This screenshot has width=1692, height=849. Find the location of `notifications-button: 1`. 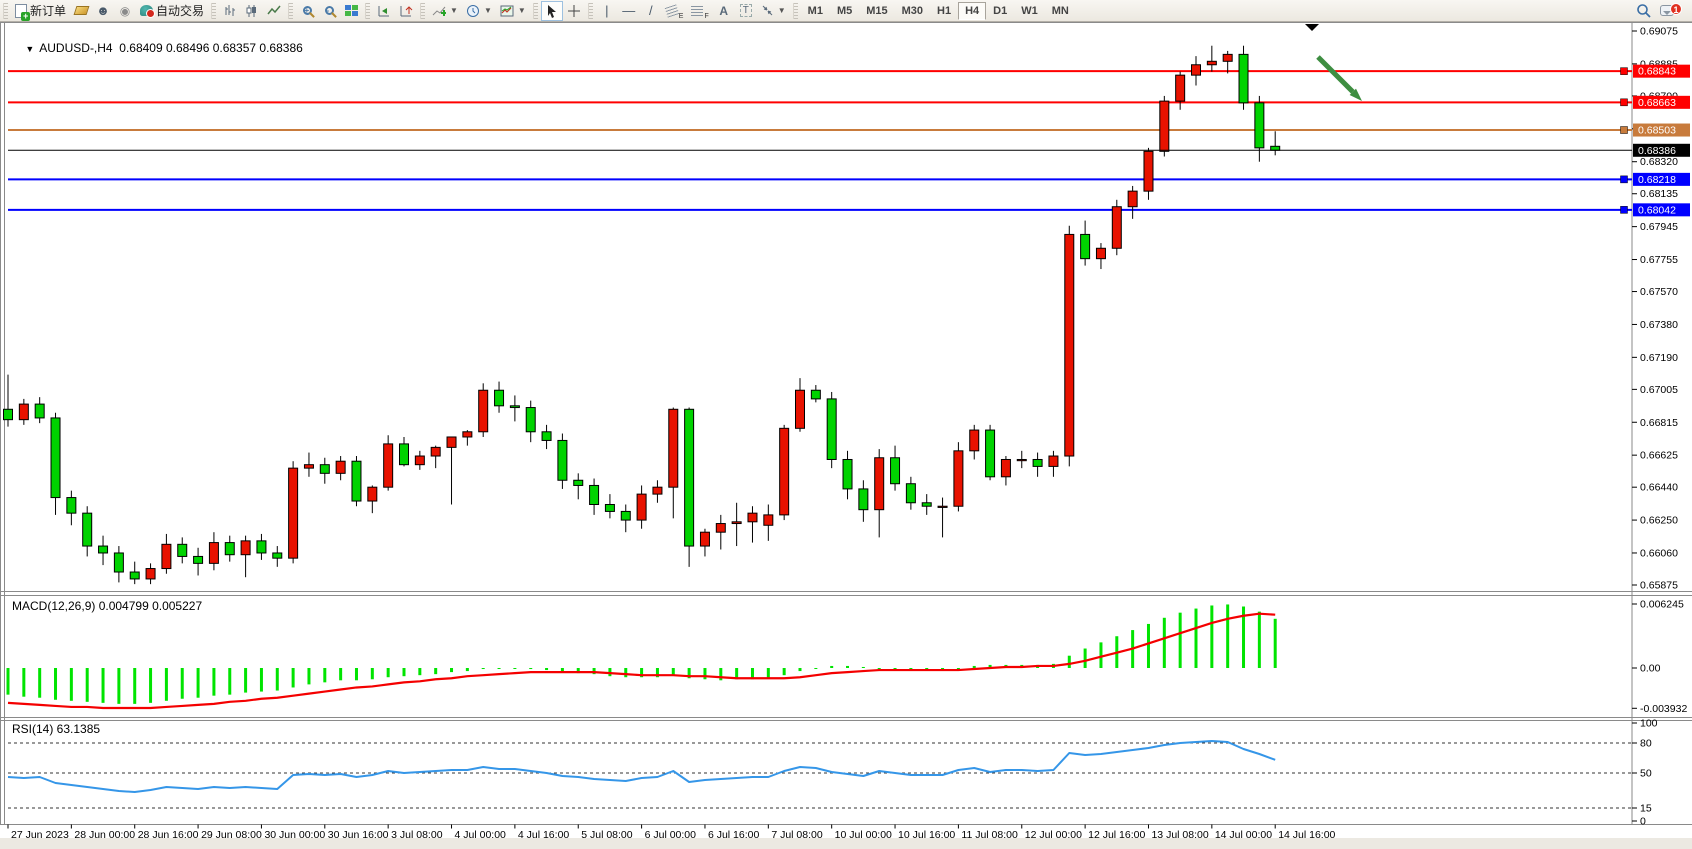

notifications-button: 1 is located at coordinates (1669, 11).